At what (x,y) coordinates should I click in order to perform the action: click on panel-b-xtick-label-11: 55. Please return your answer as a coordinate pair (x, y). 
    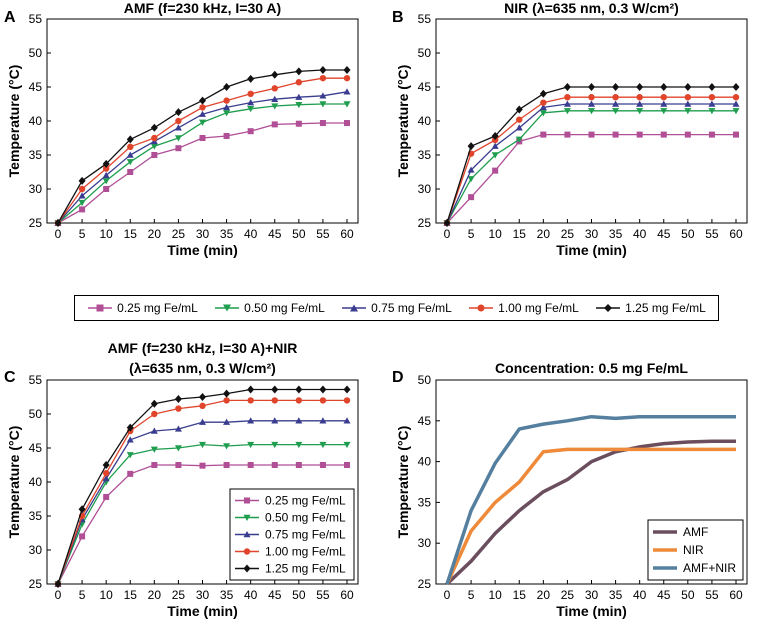
    Looking at the image, I should click on (712, 234).